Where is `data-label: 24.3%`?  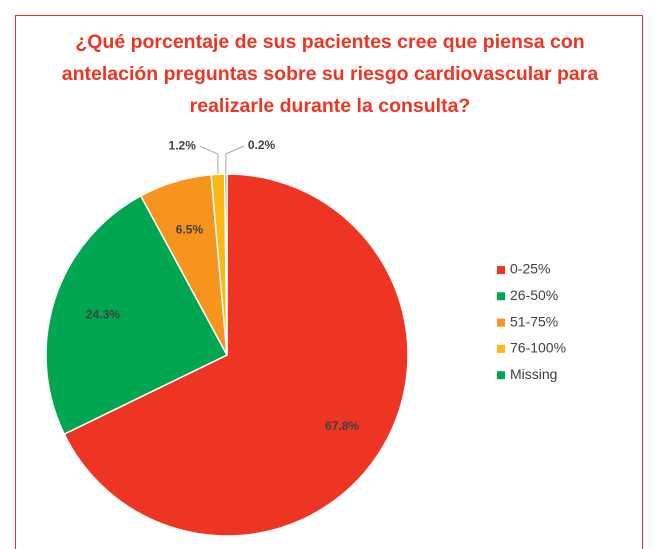
data-label: 24.3% is located at coordinates (103, 314).